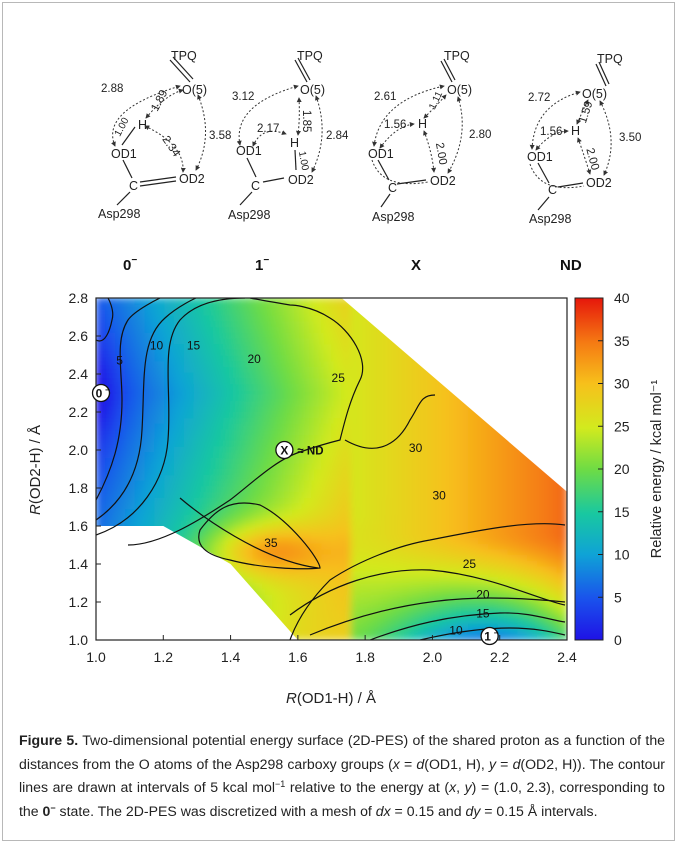  I want to click on state-marker-circle, so click(489, 636).